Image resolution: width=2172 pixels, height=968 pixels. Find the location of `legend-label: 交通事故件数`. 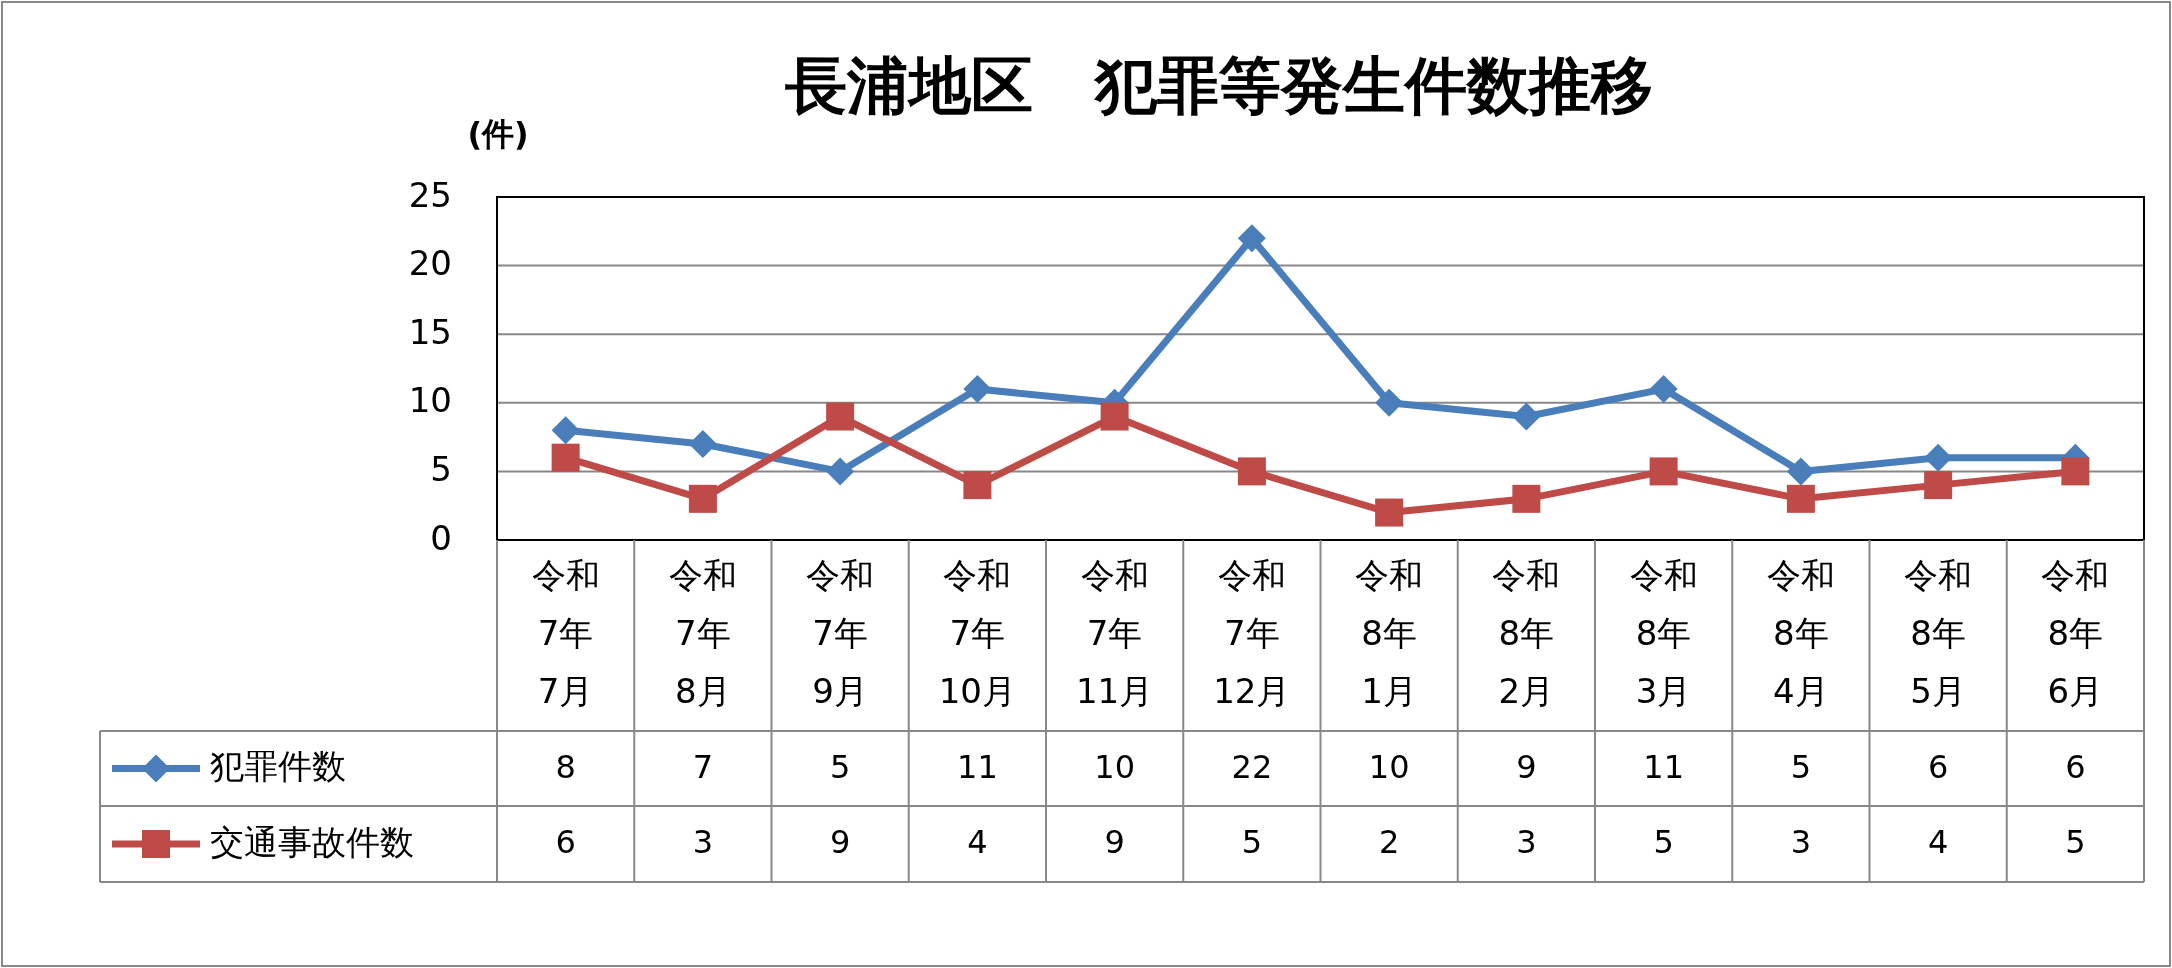

legend-label: 交通事故件数 is located at coordinates (312, 841).